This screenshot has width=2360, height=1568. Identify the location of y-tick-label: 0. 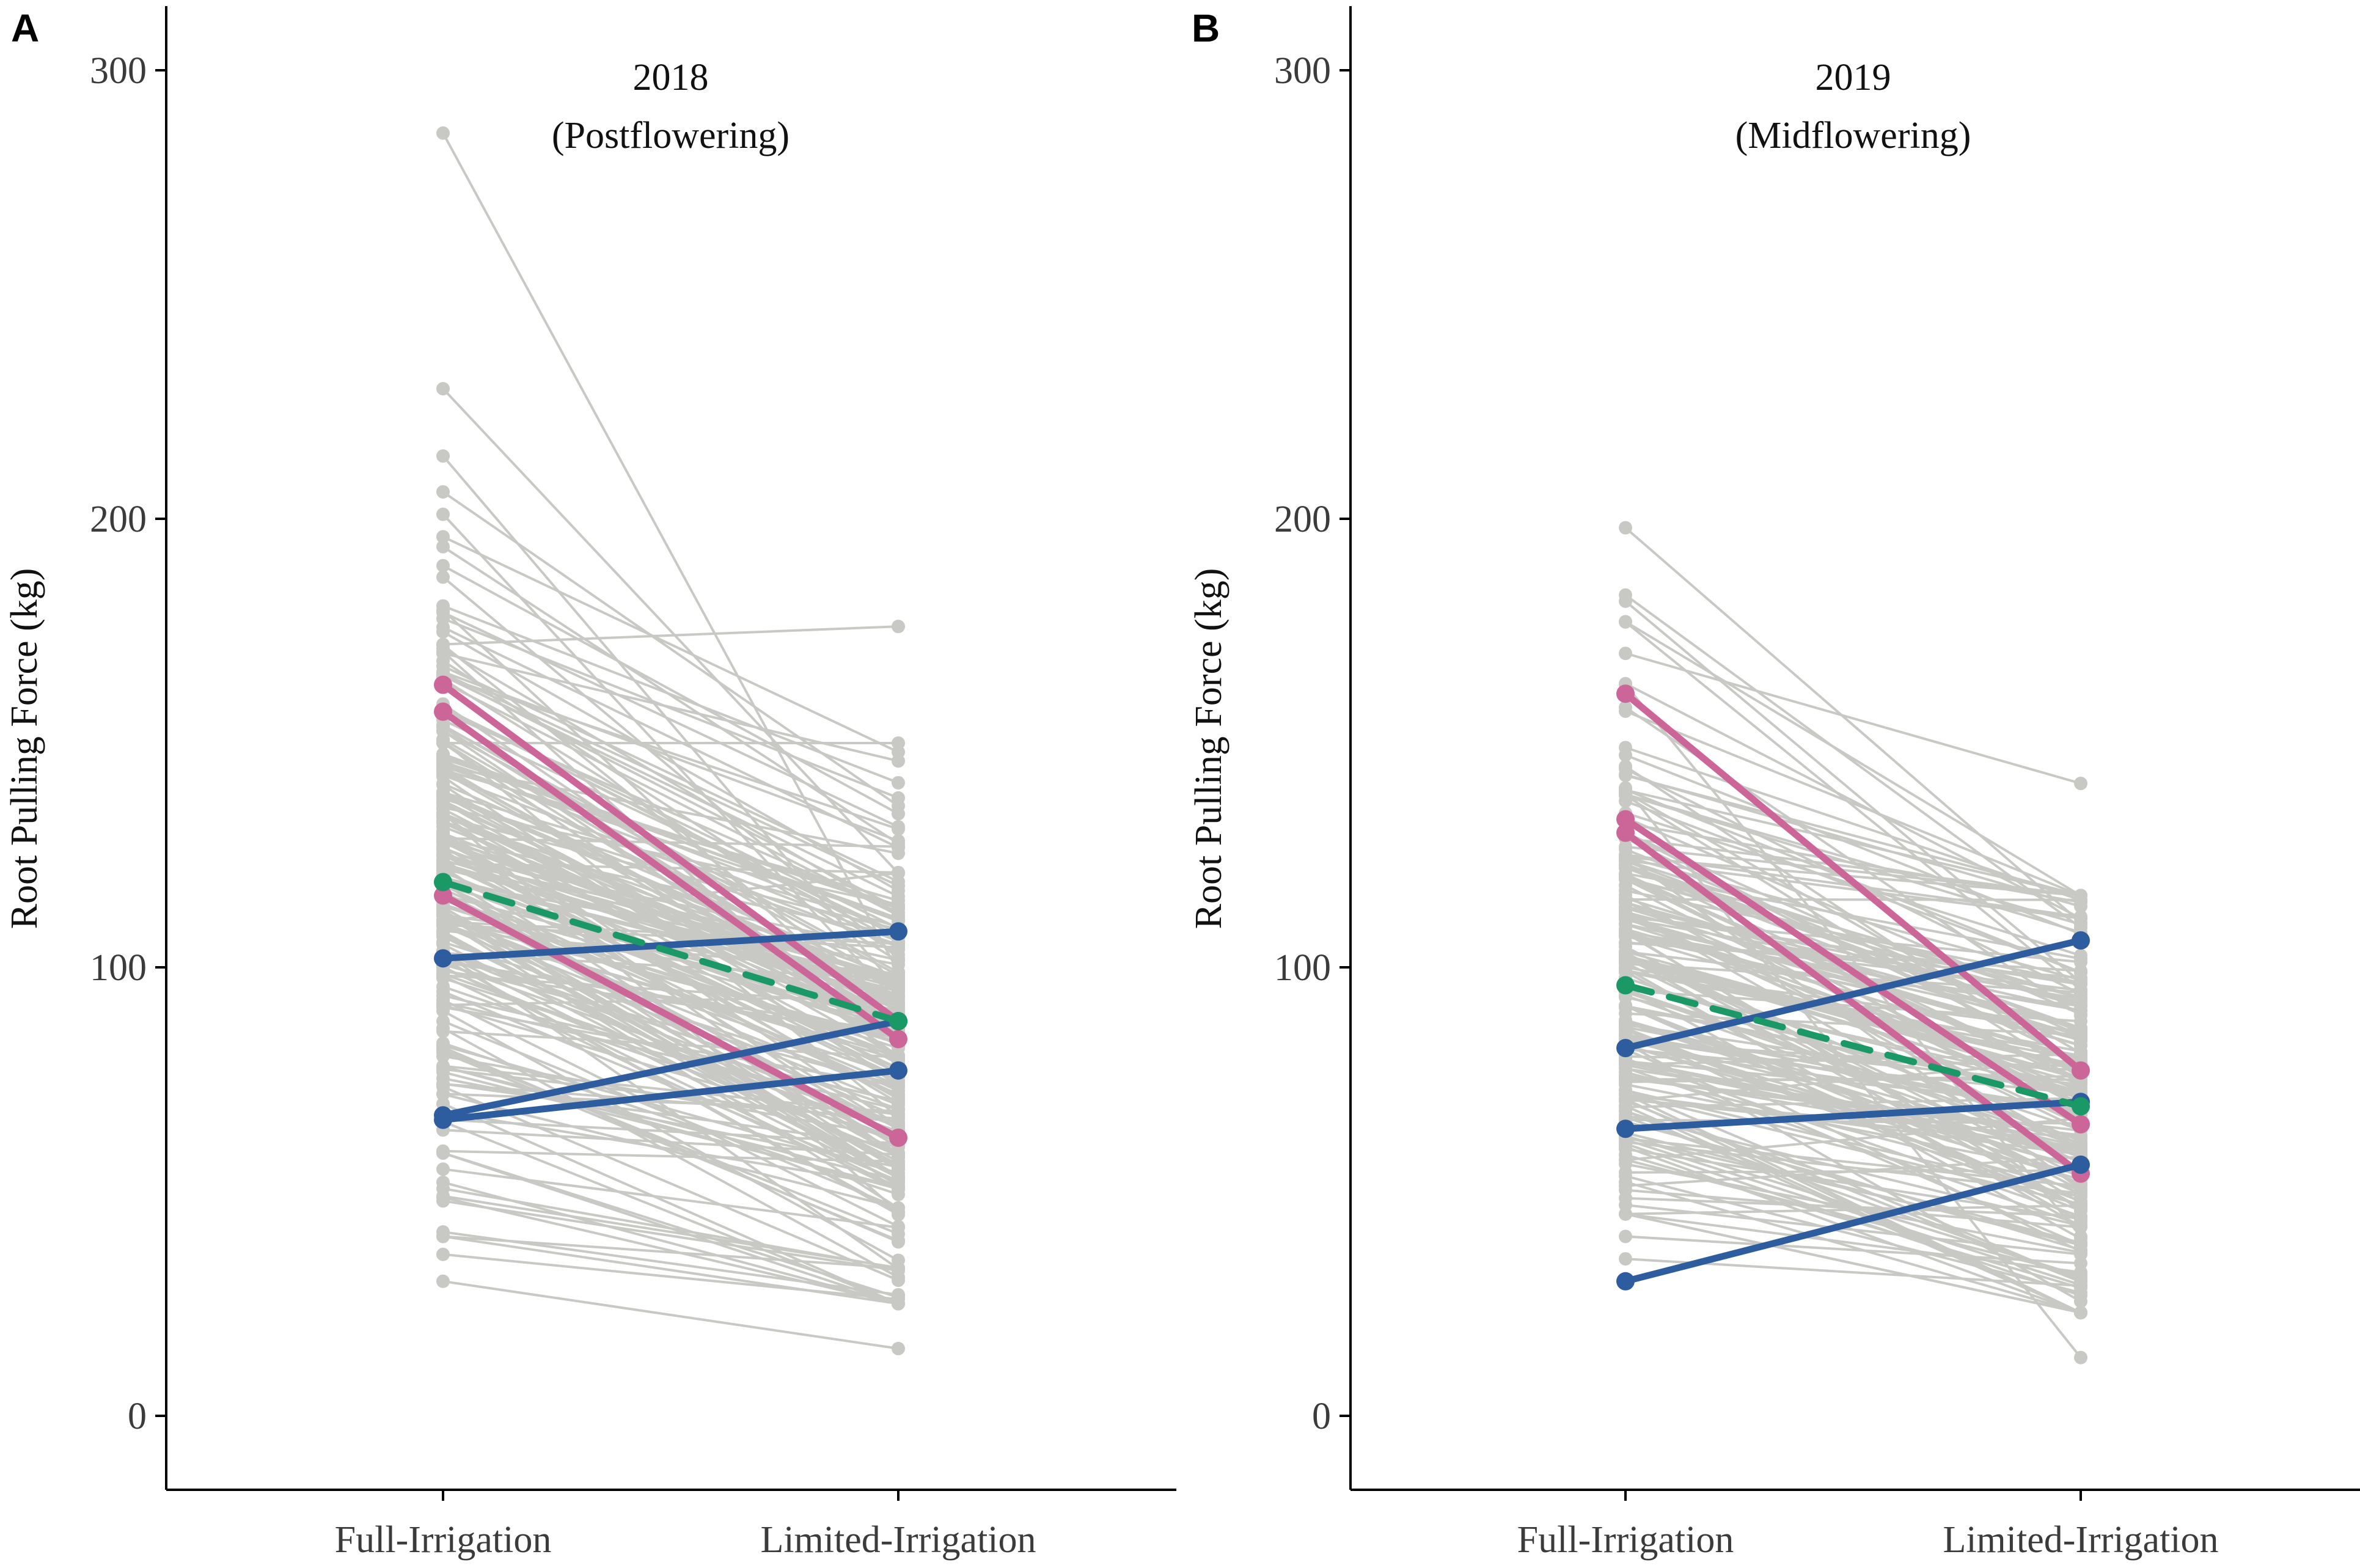
(1321, 1416).